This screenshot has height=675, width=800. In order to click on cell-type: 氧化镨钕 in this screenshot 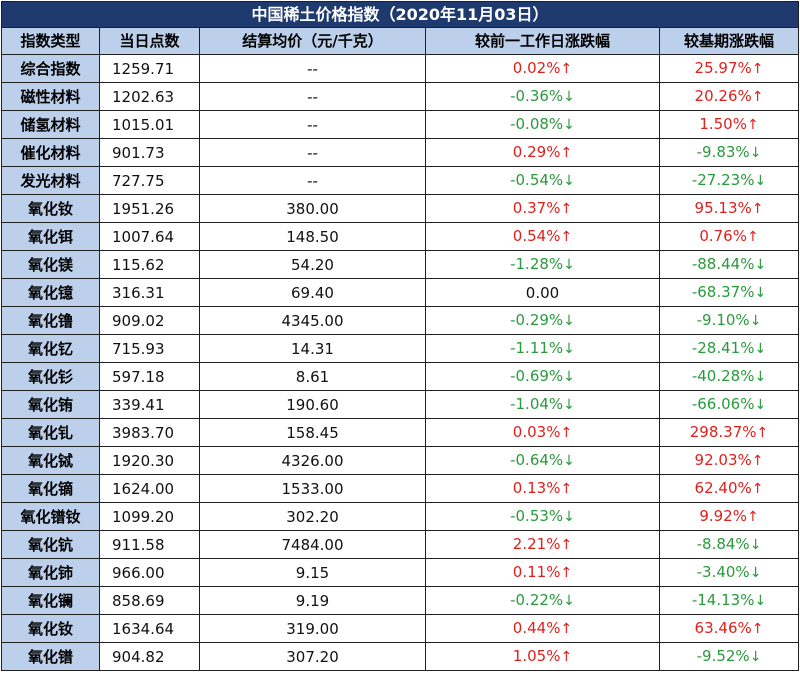, I will do `click(50, 516)`.